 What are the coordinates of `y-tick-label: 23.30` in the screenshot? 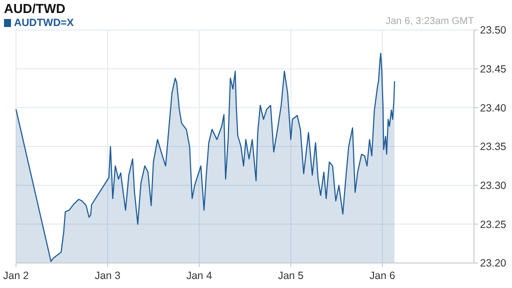 It's located at (493, 186).